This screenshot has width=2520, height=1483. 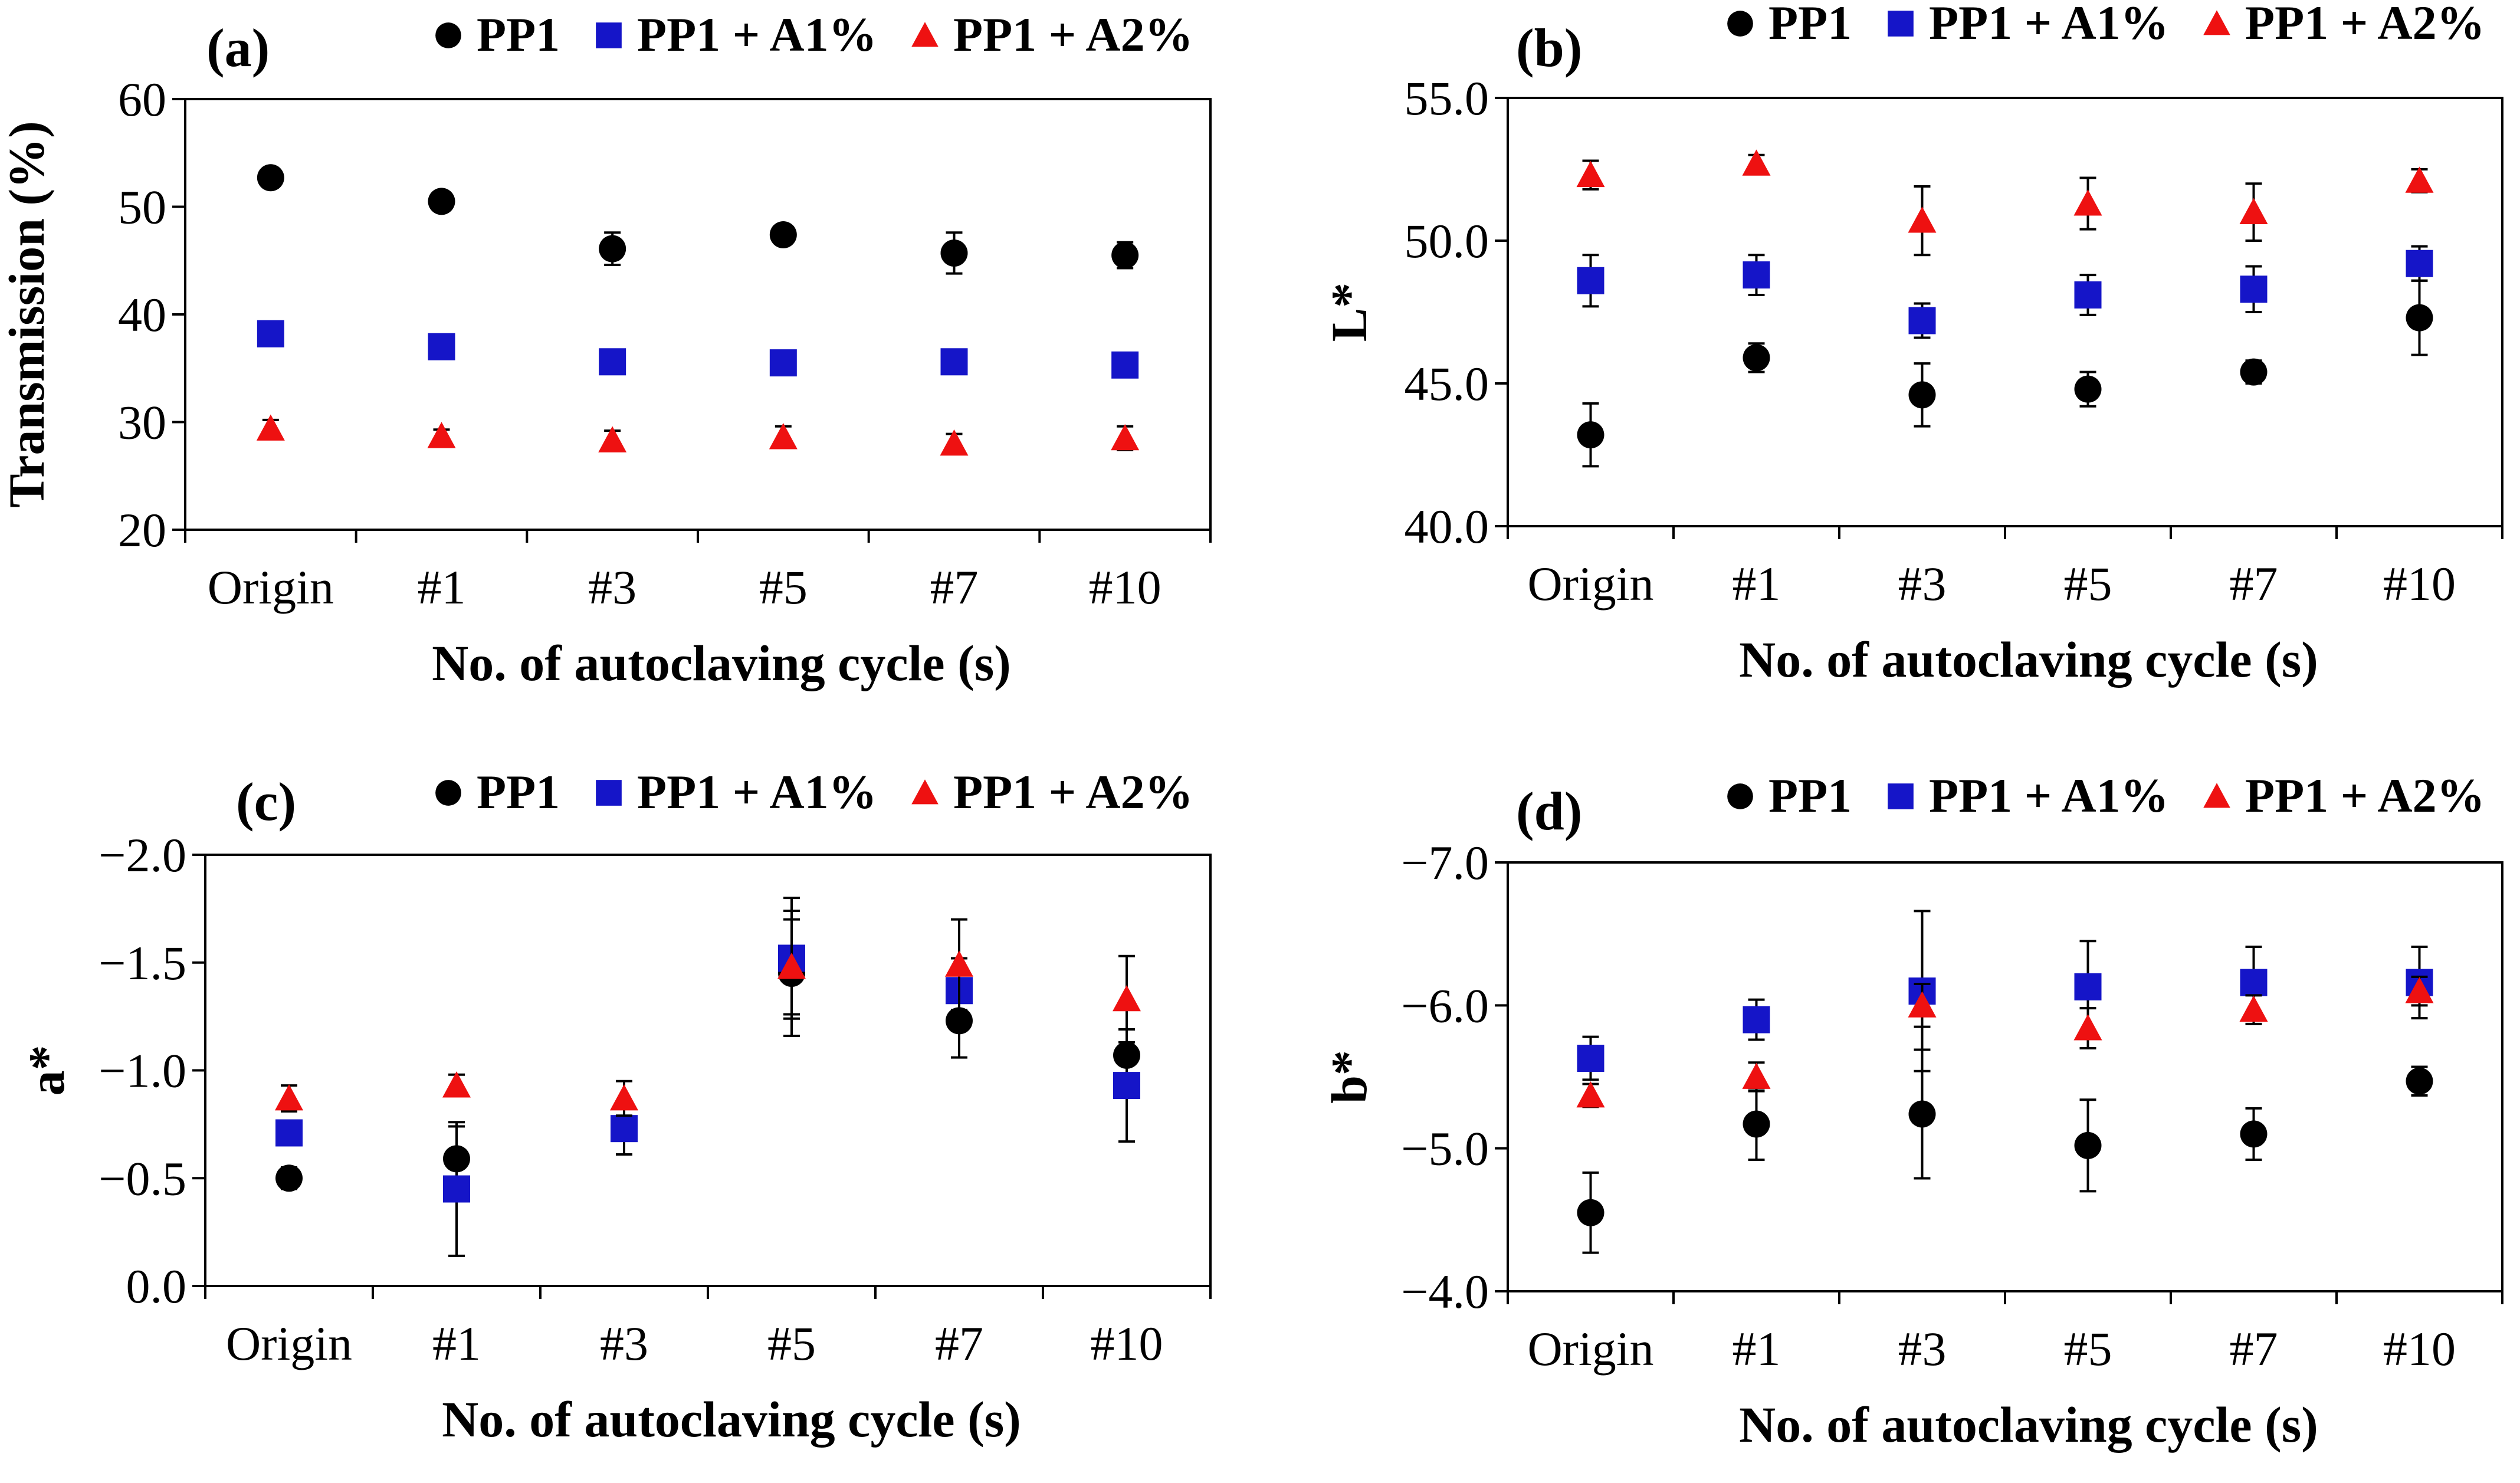 I want to click on y-axis-title: Transmission (%), so click(x=27, y=314).